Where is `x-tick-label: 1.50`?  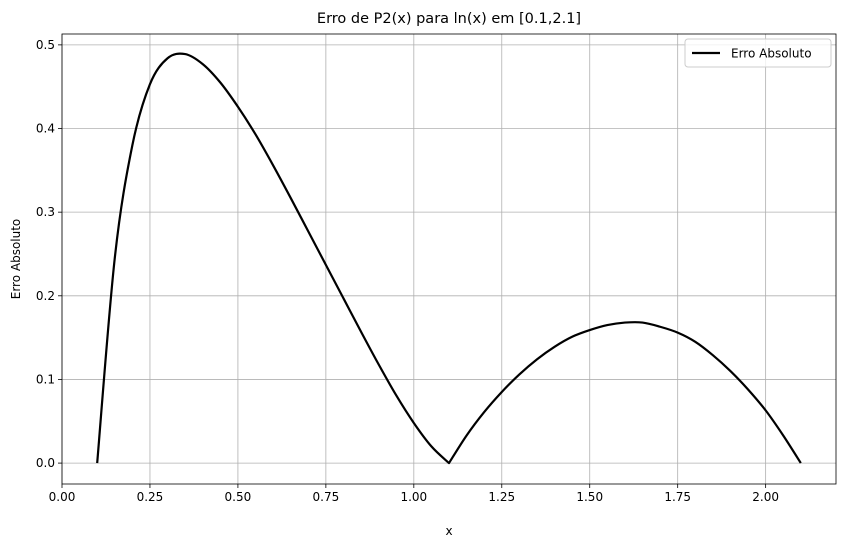
x-tick-label: 1.50 is located at coordinates (589, 497).